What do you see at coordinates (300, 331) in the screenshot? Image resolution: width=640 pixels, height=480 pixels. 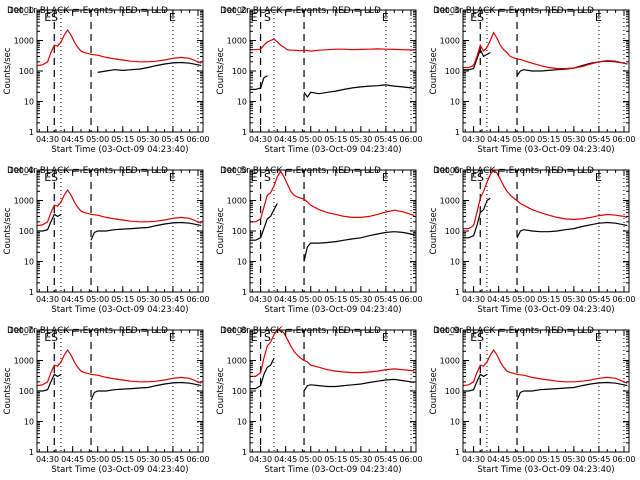 I see `chart-title: Det_8r BLACK = Events, RED = LLD` at bounding box center [300, 331].